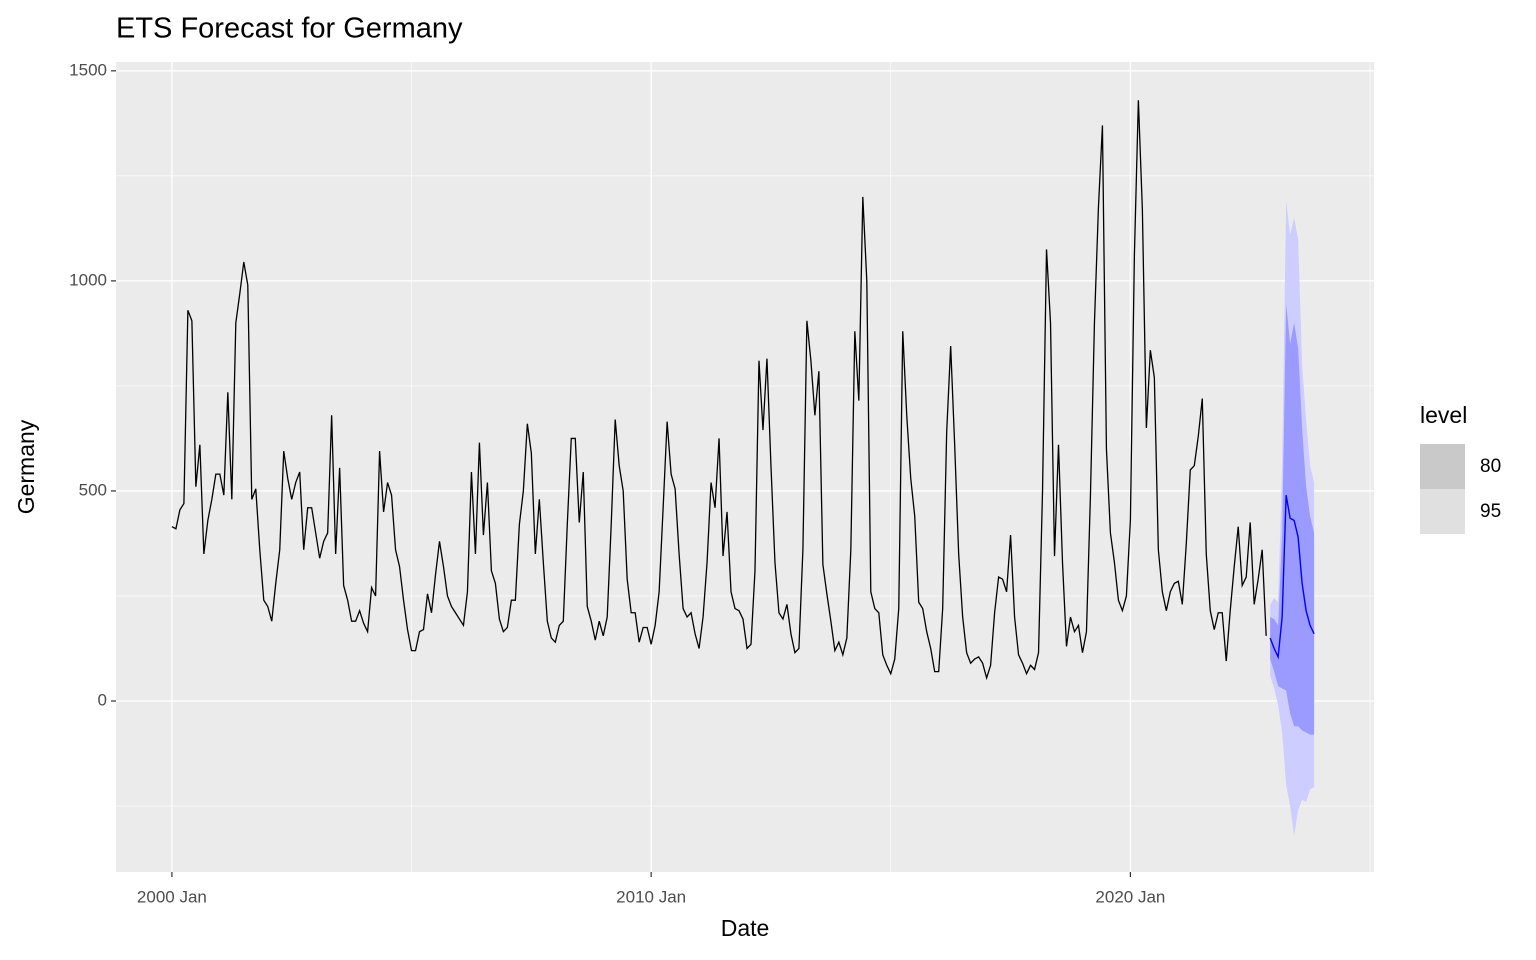  Describe the element at coordinates (289, 29) in the screenshot. I see `chart-title: ETS Forecast for Germany` at that location.